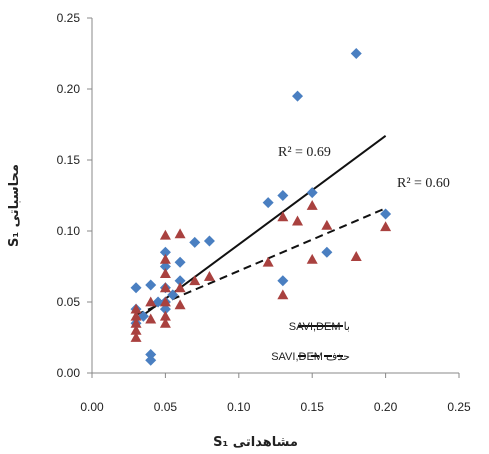  Describe the element at coordinates (69, 160) in the screenshot. I see `y-tick-label: 0.15` at that location.